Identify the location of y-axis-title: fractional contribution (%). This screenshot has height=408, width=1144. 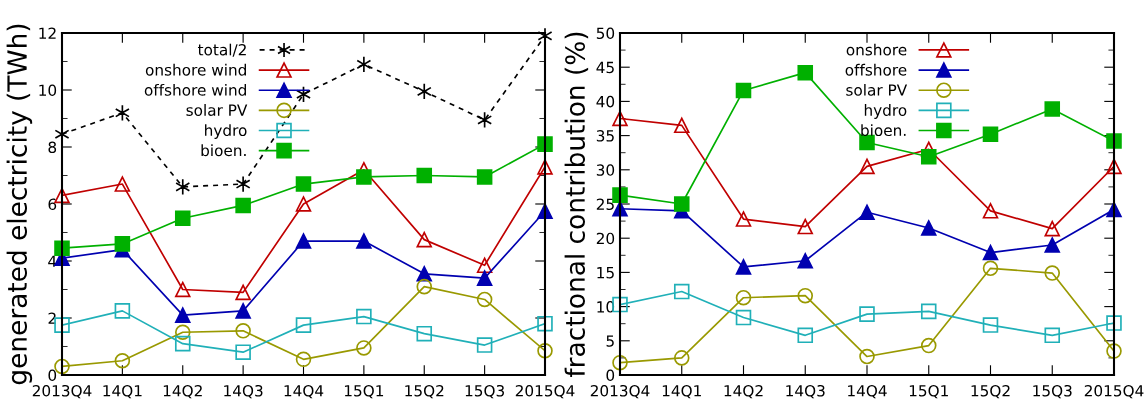
(576, 205).